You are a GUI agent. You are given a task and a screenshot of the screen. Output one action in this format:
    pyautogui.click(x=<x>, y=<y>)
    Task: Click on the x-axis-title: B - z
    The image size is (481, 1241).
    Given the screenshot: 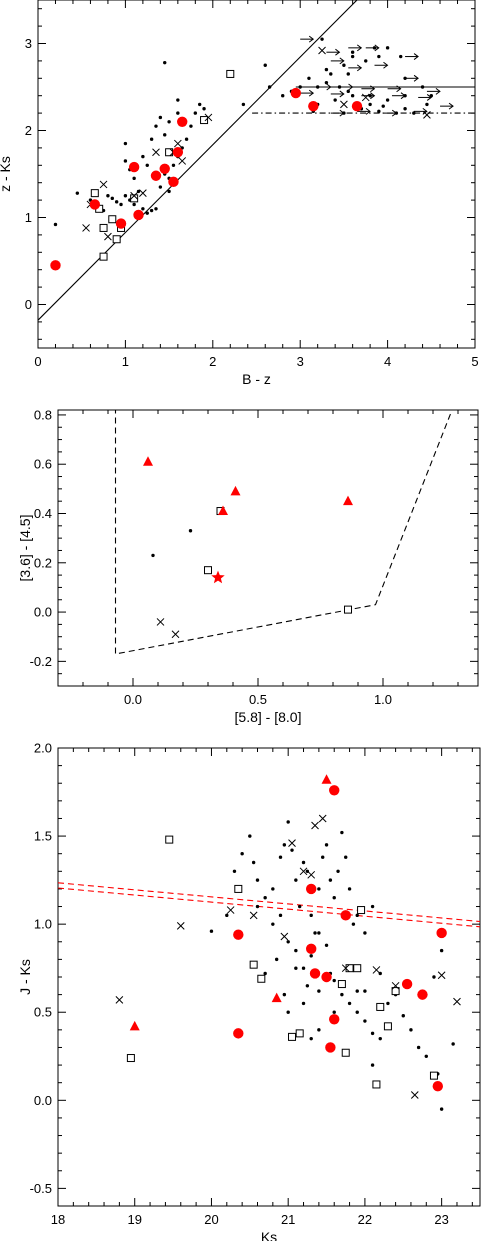 What is the action you would take?
    pyautogui.click(x=256, y=379)
    